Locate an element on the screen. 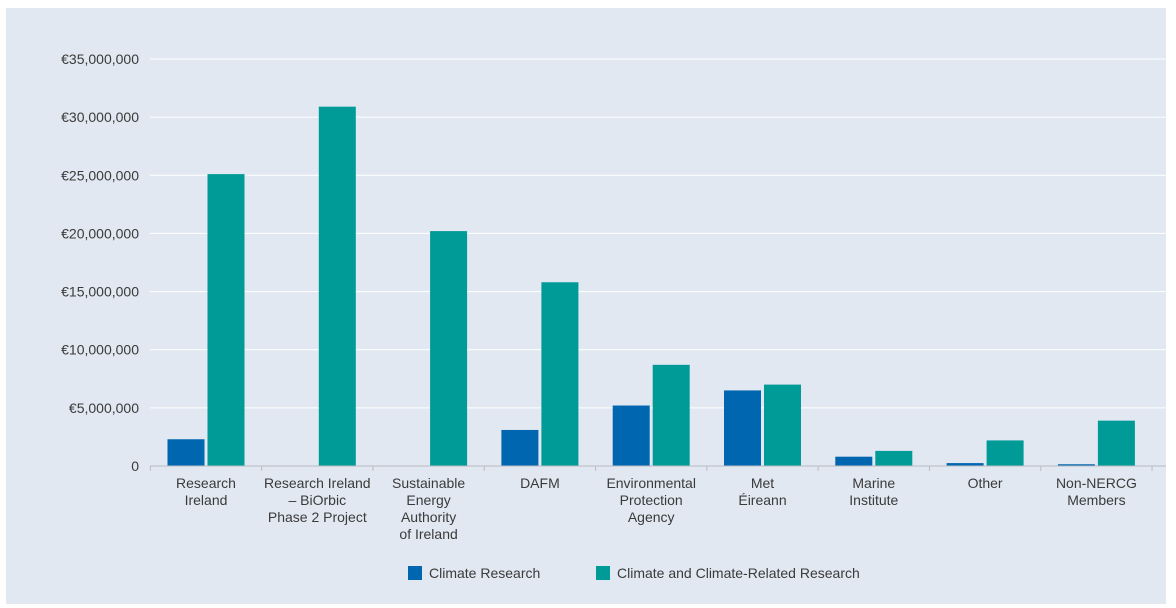 The height and width of the screenshot is (608, 1176). category-label-line: Other is located at coordinates (985, 483).